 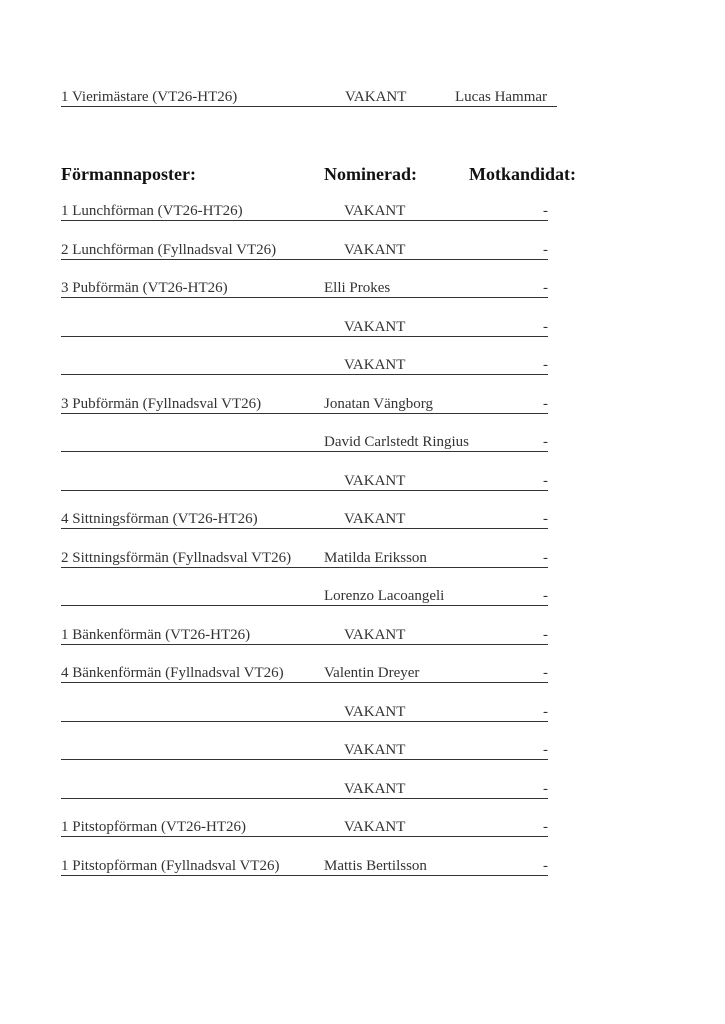 What do you see at coordinates (384, 596) in the screenshot?
I see `nominee: Lorenzo Lacoangeli` at bounding box center [384, 596].